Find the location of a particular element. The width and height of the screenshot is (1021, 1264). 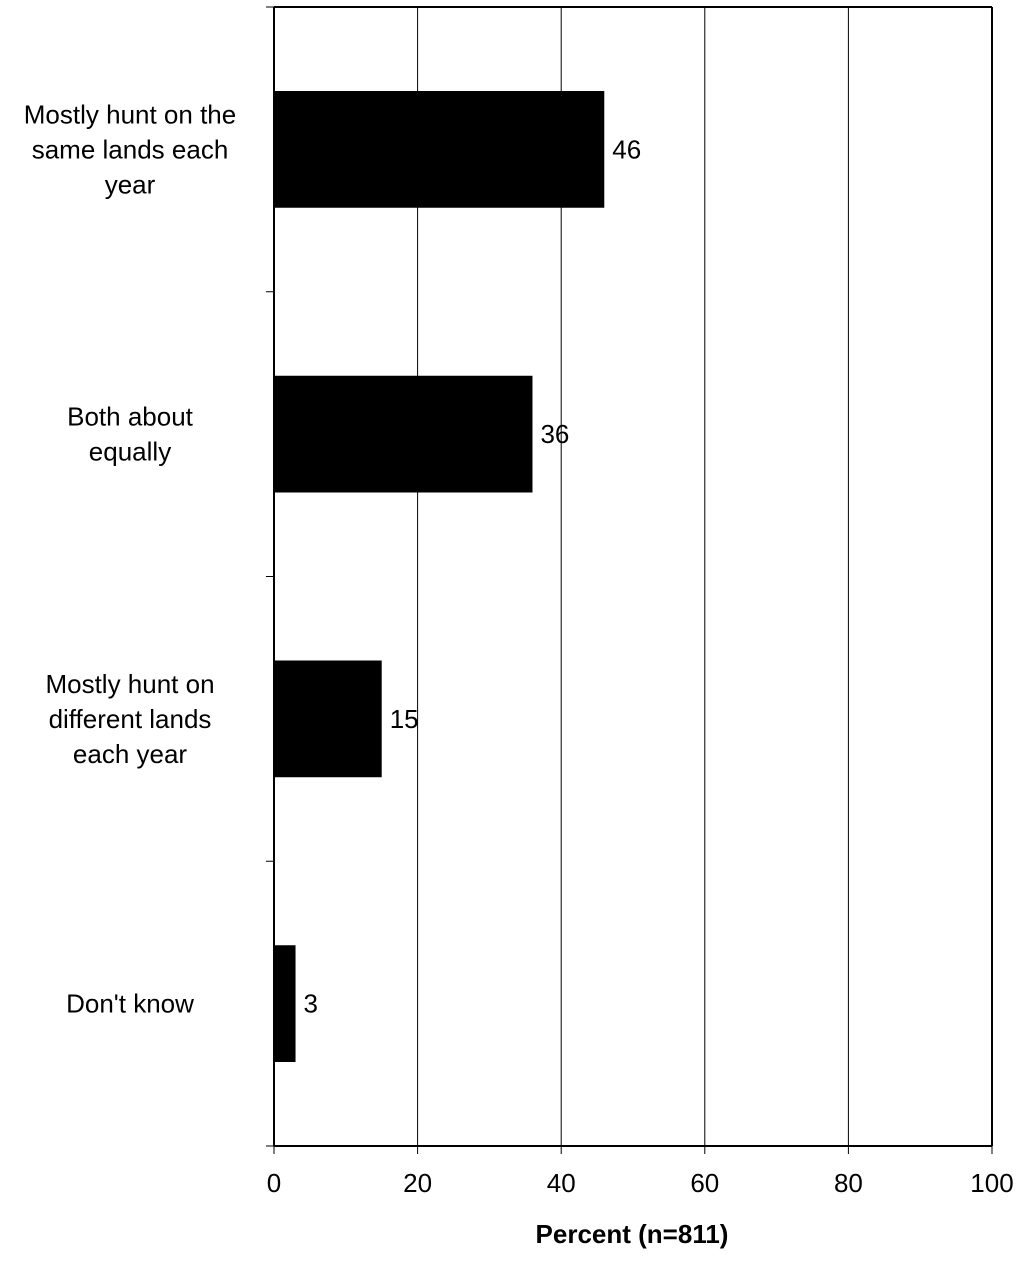

data-label-3: 3 is located at coordinates (311, 1004).